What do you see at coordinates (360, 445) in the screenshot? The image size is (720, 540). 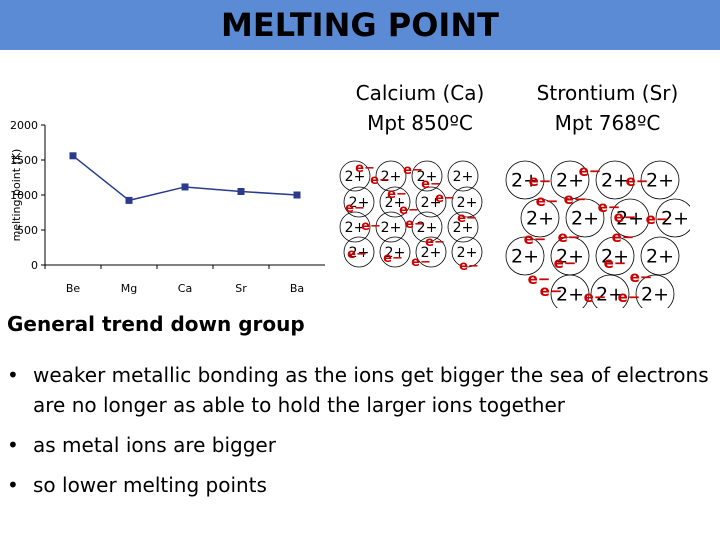 I see `bullet-item: • as metal ions are bigger` at bounding box center [360, 445].